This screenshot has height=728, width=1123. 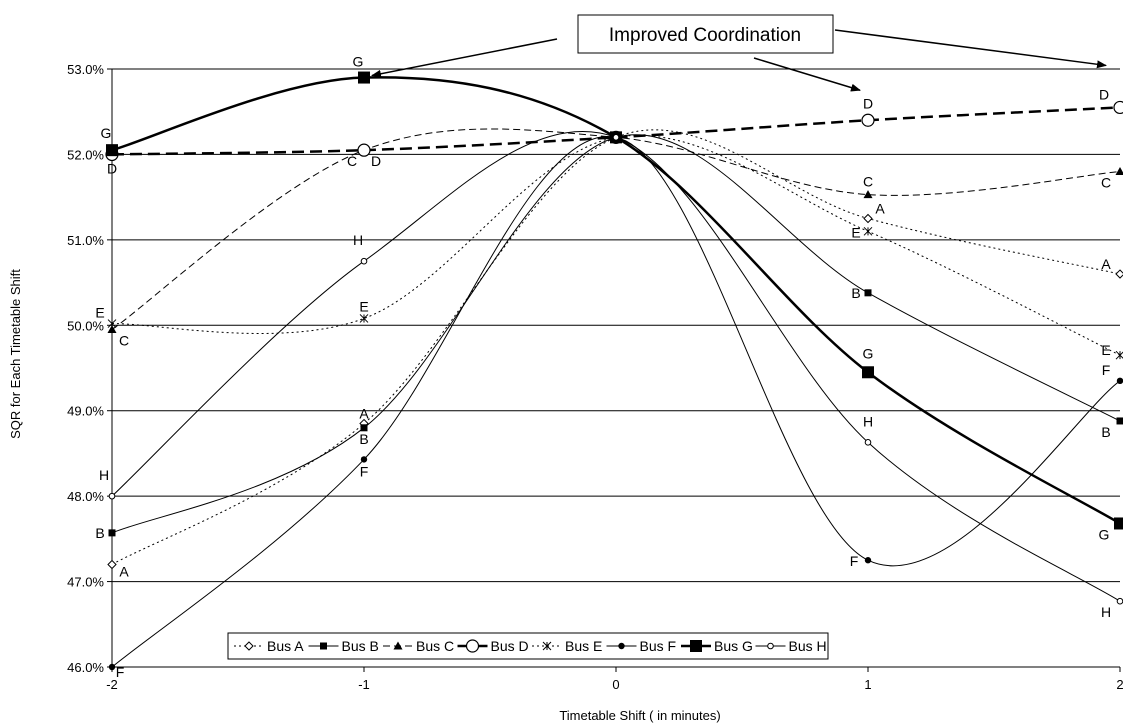 What do you see at coordinates (85, 325) in the screenshot?
I see `y-tick-label: 50.0%` at bounding box center [85, 325].